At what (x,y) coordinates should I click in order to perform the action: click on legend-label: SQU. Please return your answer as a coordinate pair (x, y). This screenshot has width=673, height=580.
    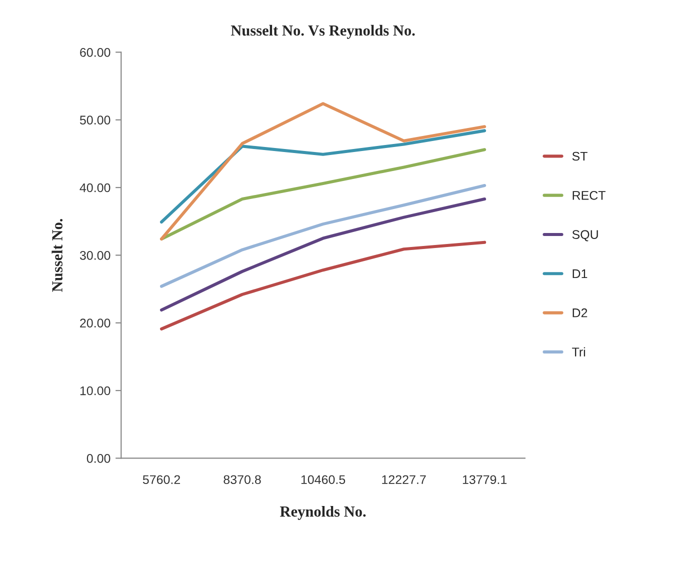
    Looking at the image, I should click on (585, 236).